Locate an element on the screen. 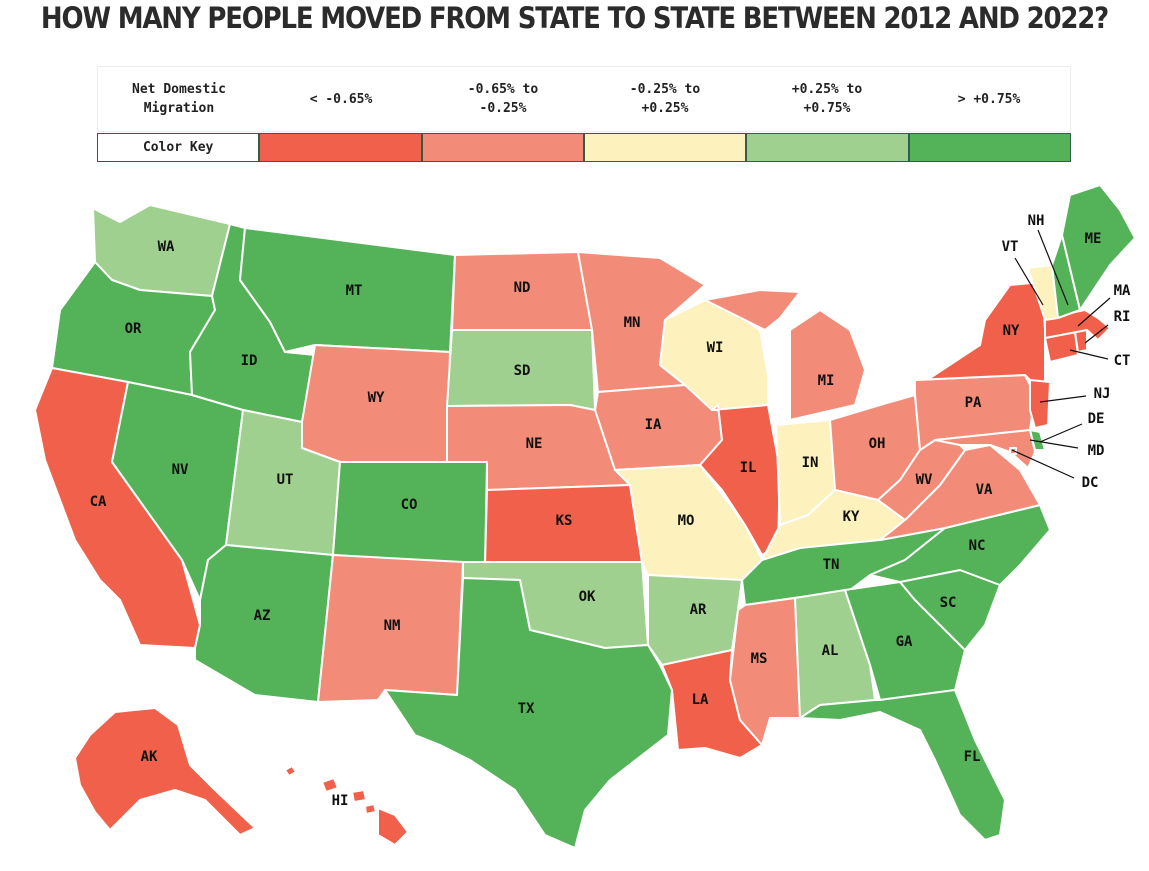  state-il is located at coordinates (740, 480).